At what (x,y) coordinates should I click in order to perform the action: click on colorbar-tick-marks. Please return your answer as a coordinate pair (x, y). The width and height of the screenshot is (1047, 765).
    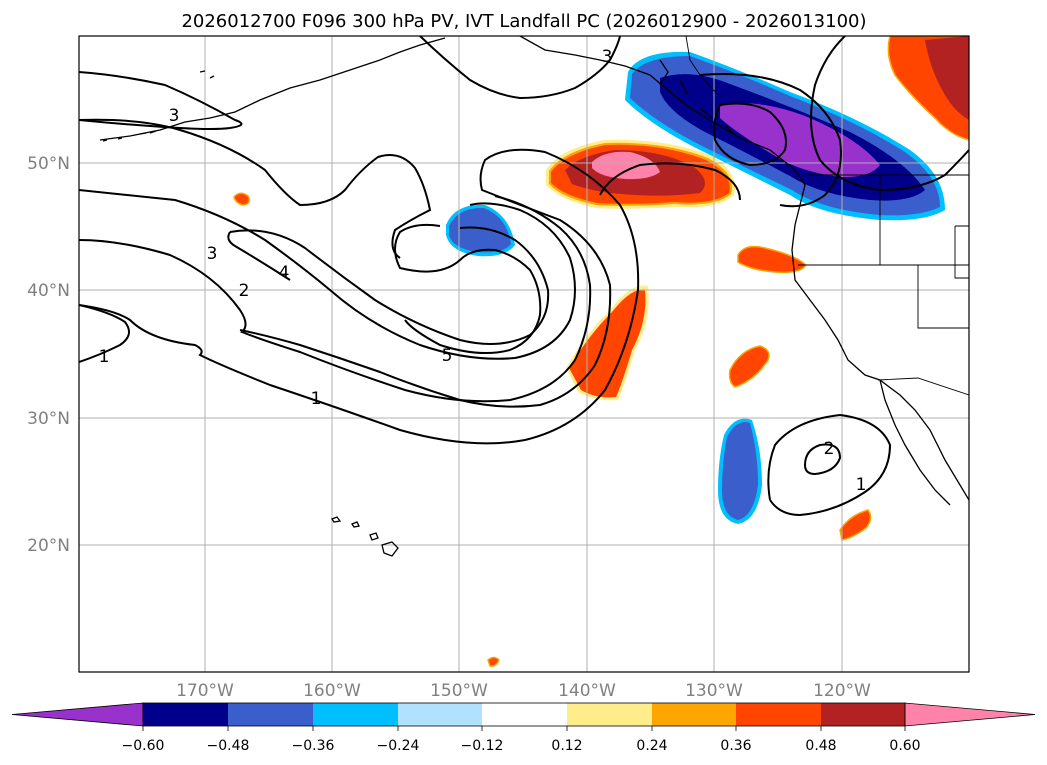
    Looking at the image, I should click on (524, 728).